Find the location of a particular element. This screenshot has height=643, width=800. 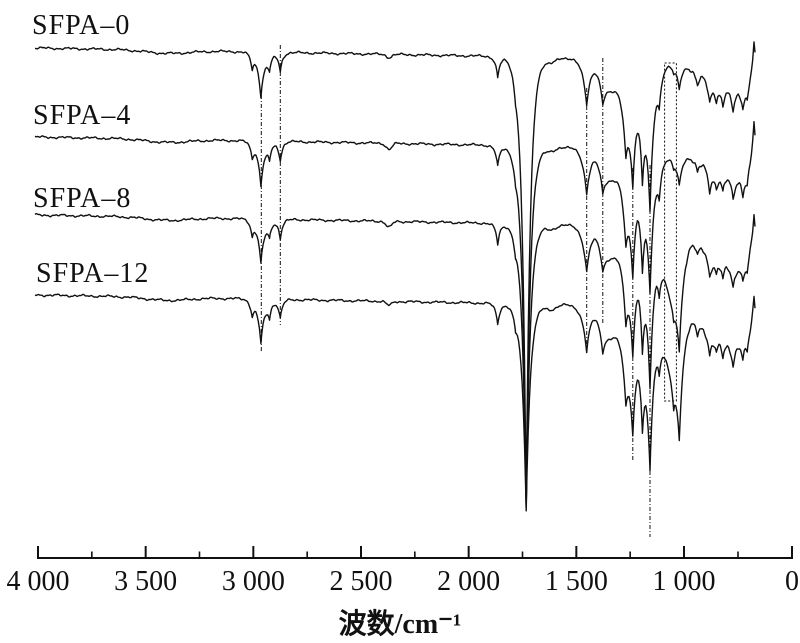

highlight-box is located at coordinates (670, 232).